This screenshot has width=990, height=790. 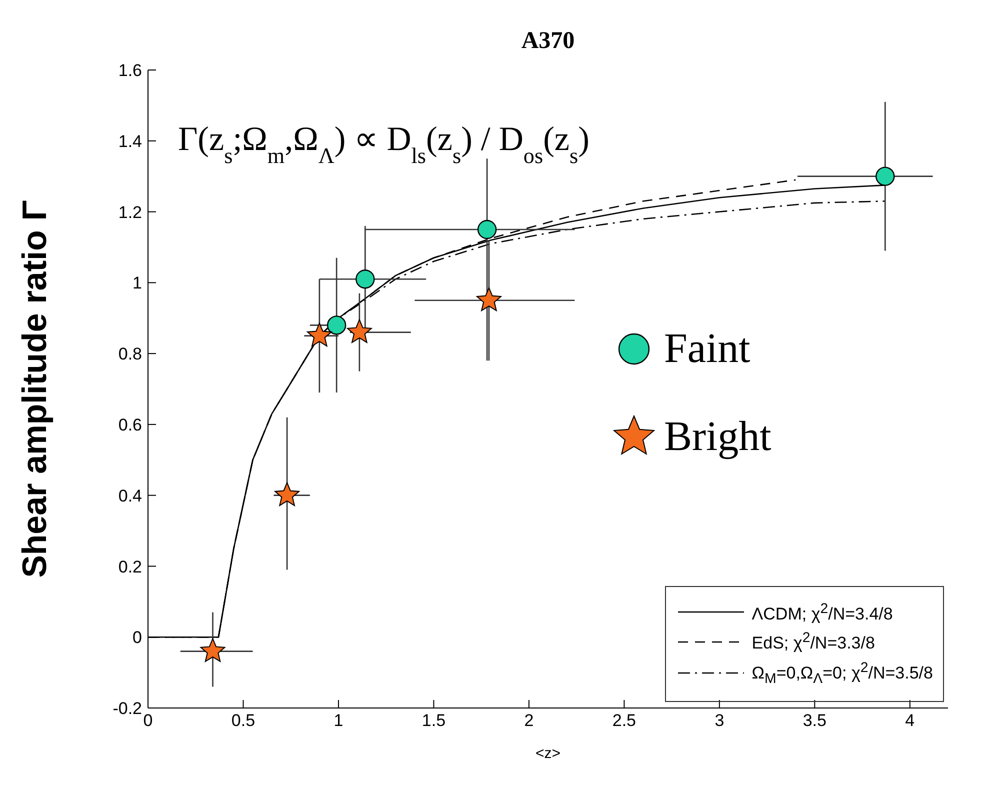 I want to click on x-tick-label: 2, so click(x=529, y=720).